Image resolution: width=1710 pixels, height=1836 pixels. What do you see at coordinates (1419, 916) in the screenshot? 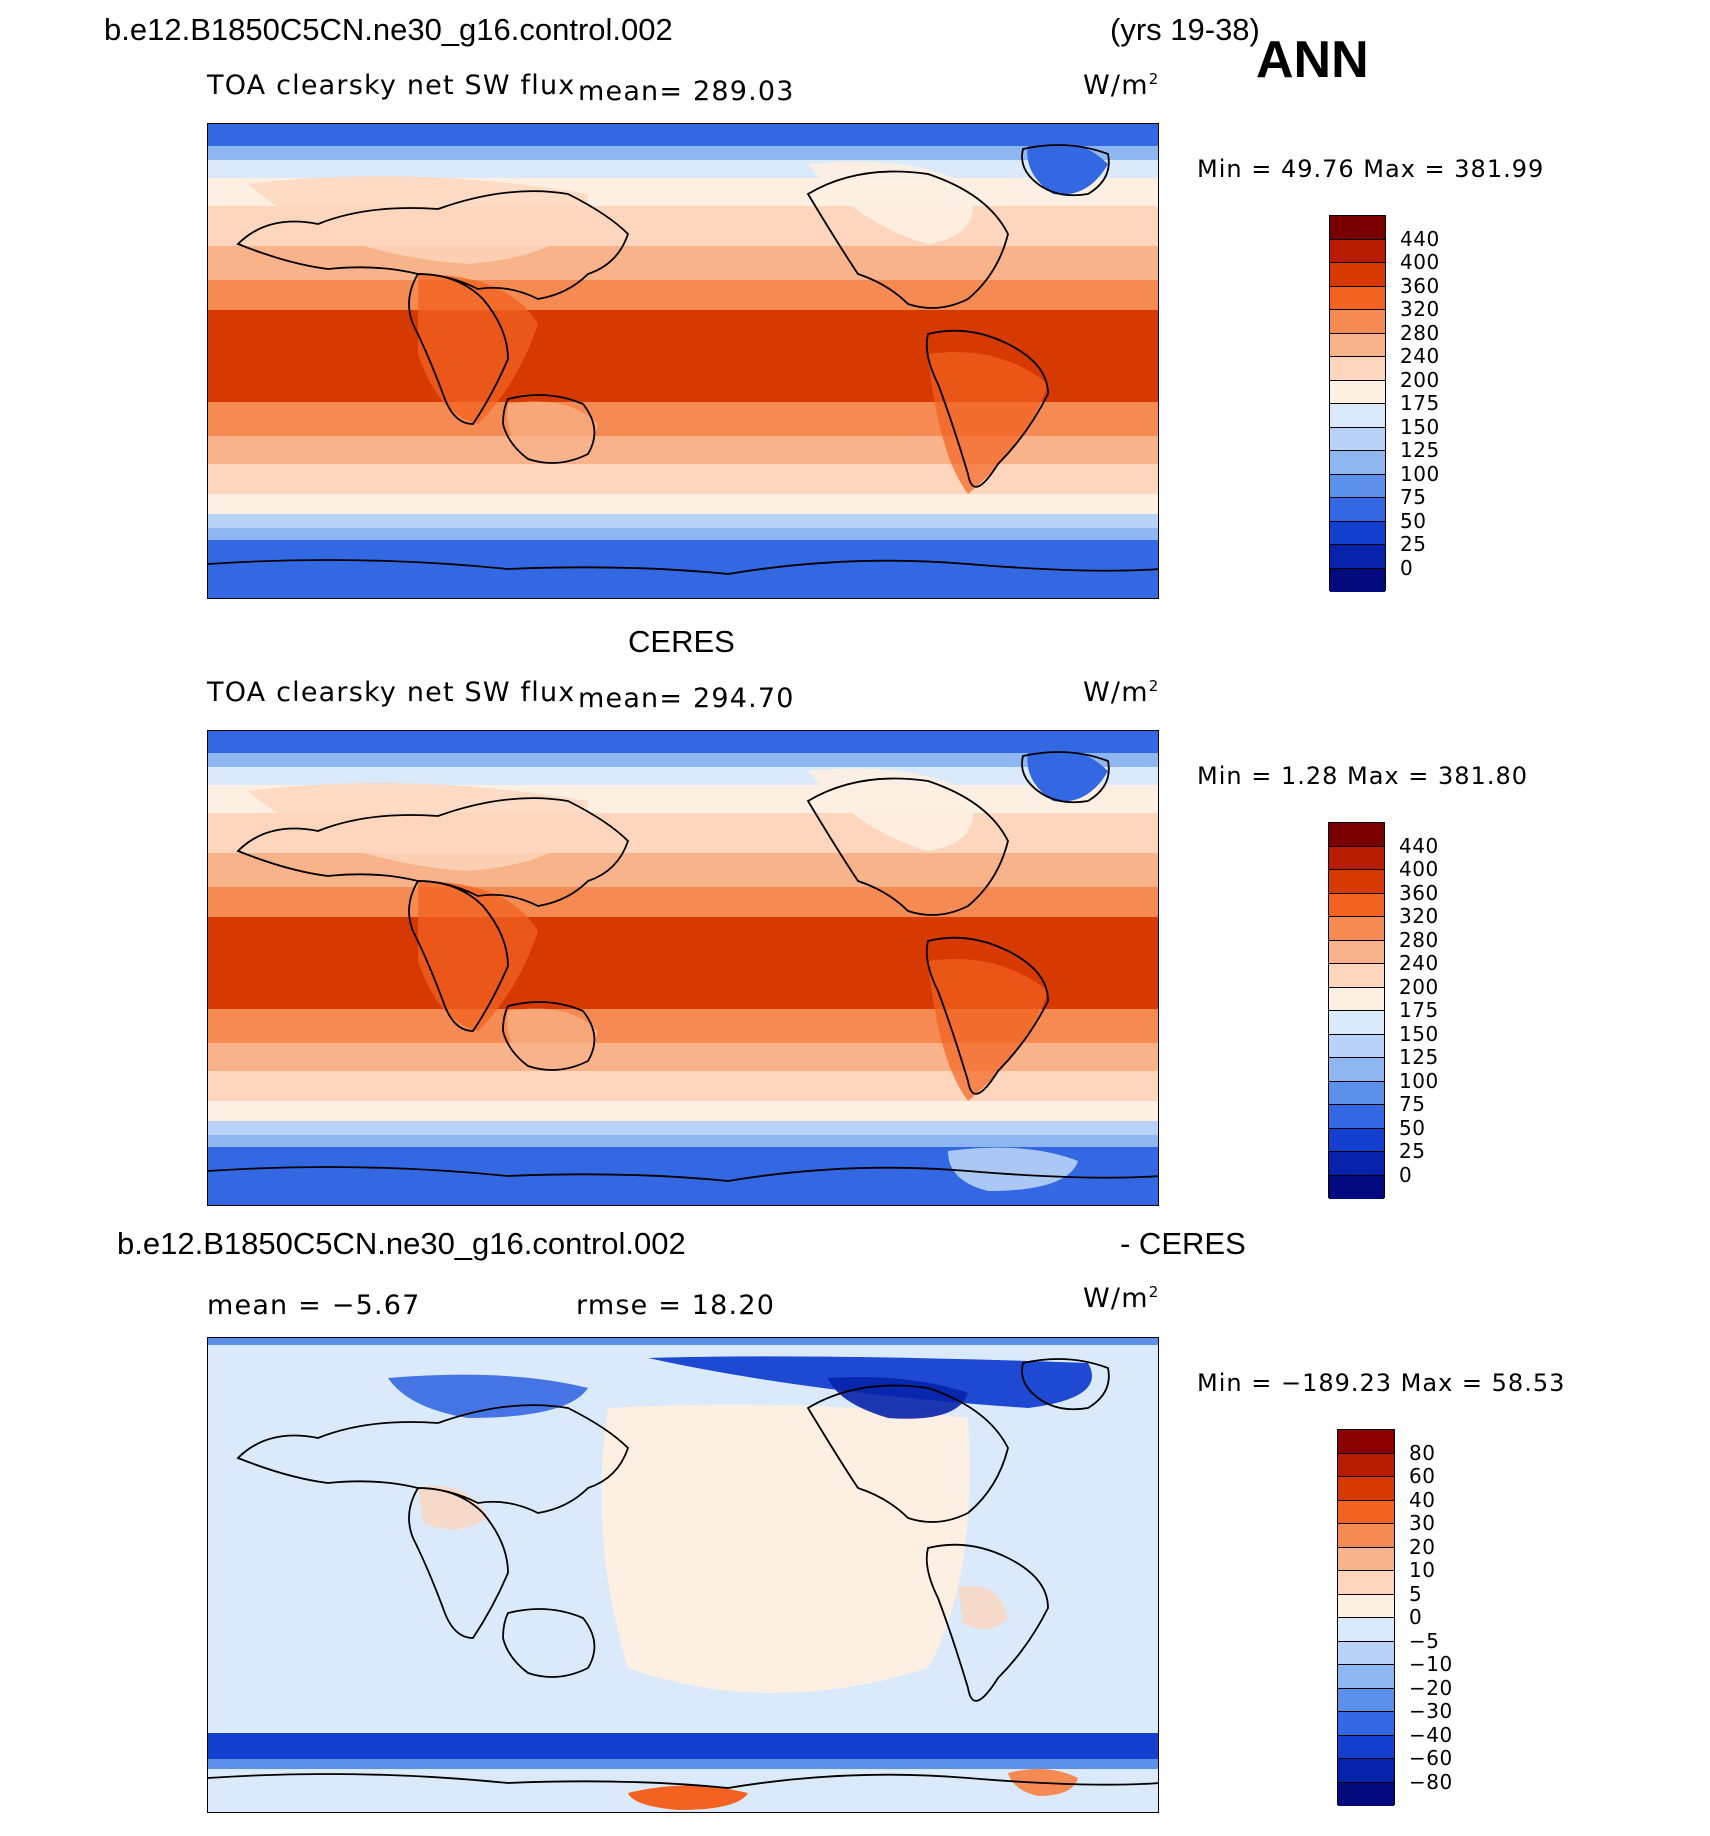
I see `colorbar-tick-label: 320` at bounding box center [1419, 916].